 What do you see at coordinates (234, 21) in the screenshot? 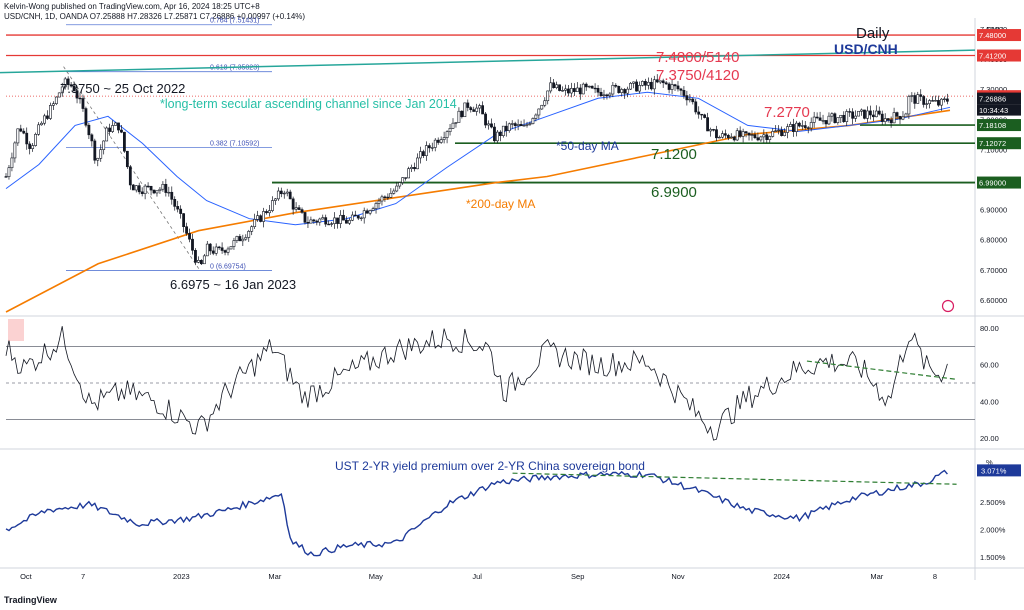
I see `fib-level-label: 0.764 (7.51431)` at bounding box center [234, 21].